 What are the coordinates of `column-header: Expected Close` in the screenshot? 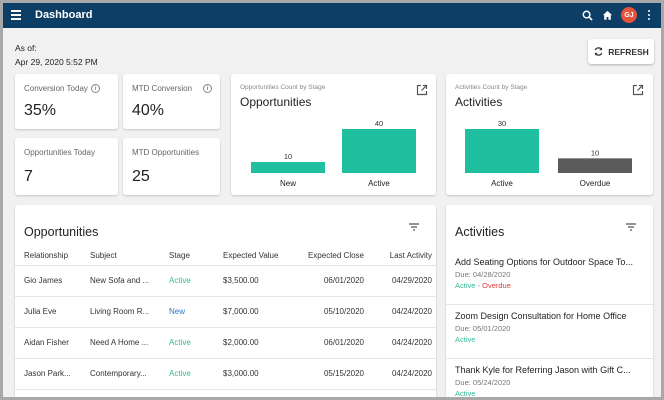 It's located at (328, 256).